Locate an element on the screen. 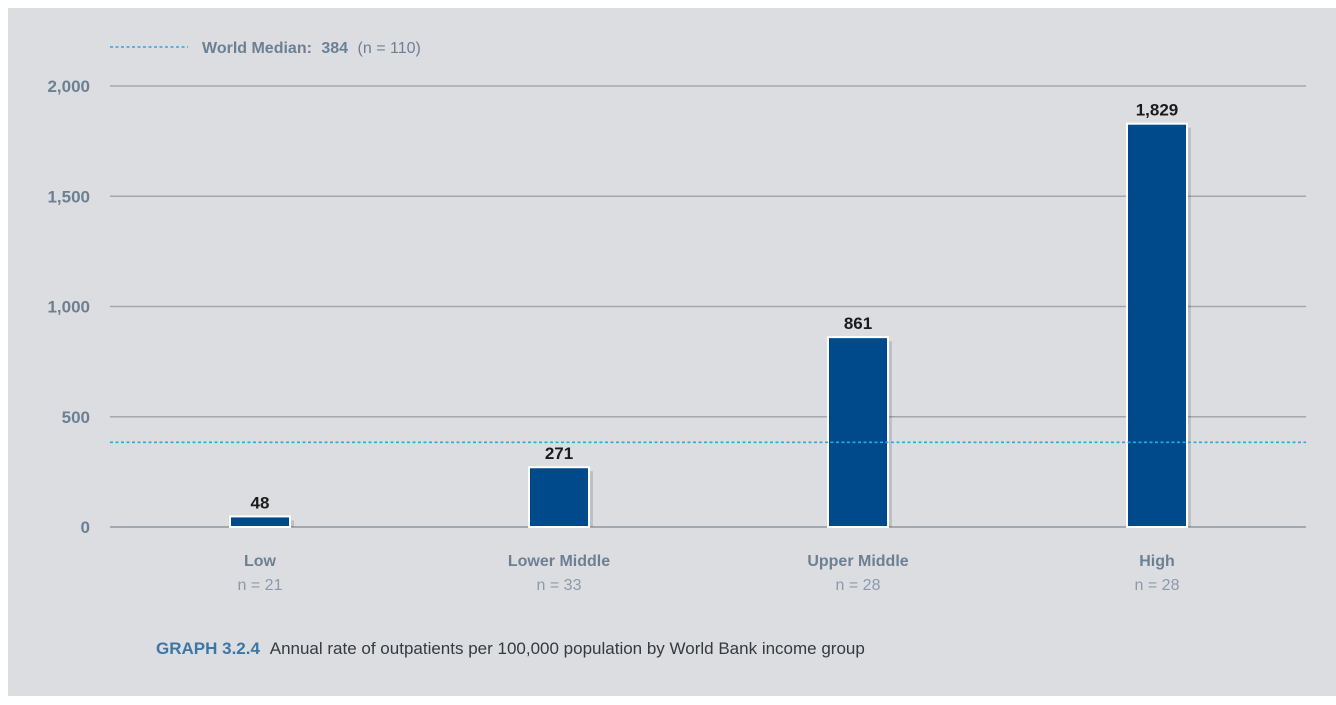 Image resolution: width=1336 pixels, height=705 pixels. caption-label: GRAPH 3.2.4 is located at coordinates (208, 648).